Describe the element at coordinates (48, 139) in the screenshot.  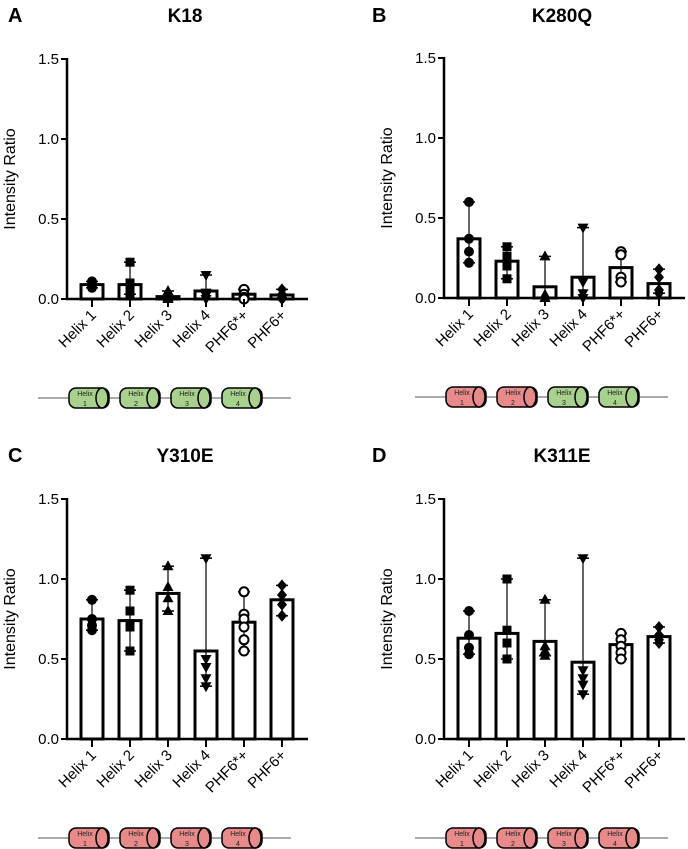
I see `y-tick-label: 1.0` at that location.